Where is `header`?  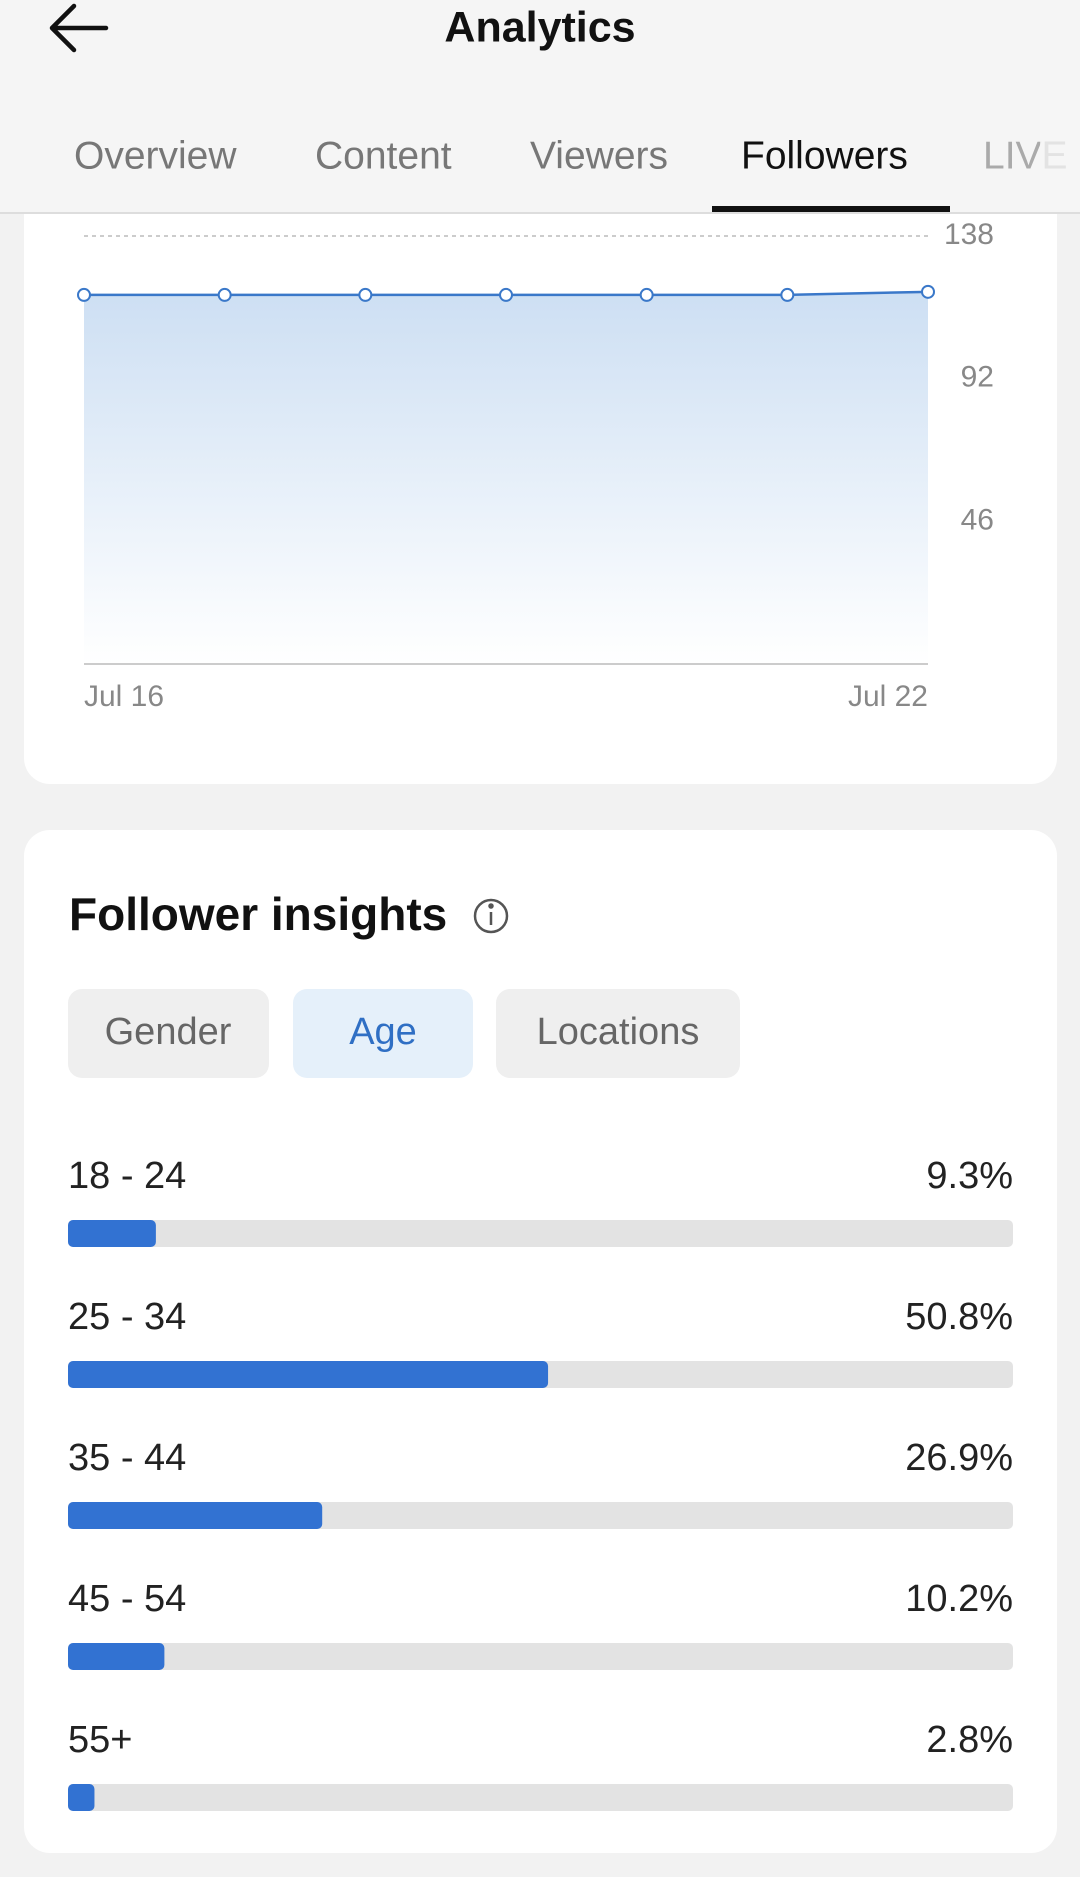
header is located at coordinates (540, 106).